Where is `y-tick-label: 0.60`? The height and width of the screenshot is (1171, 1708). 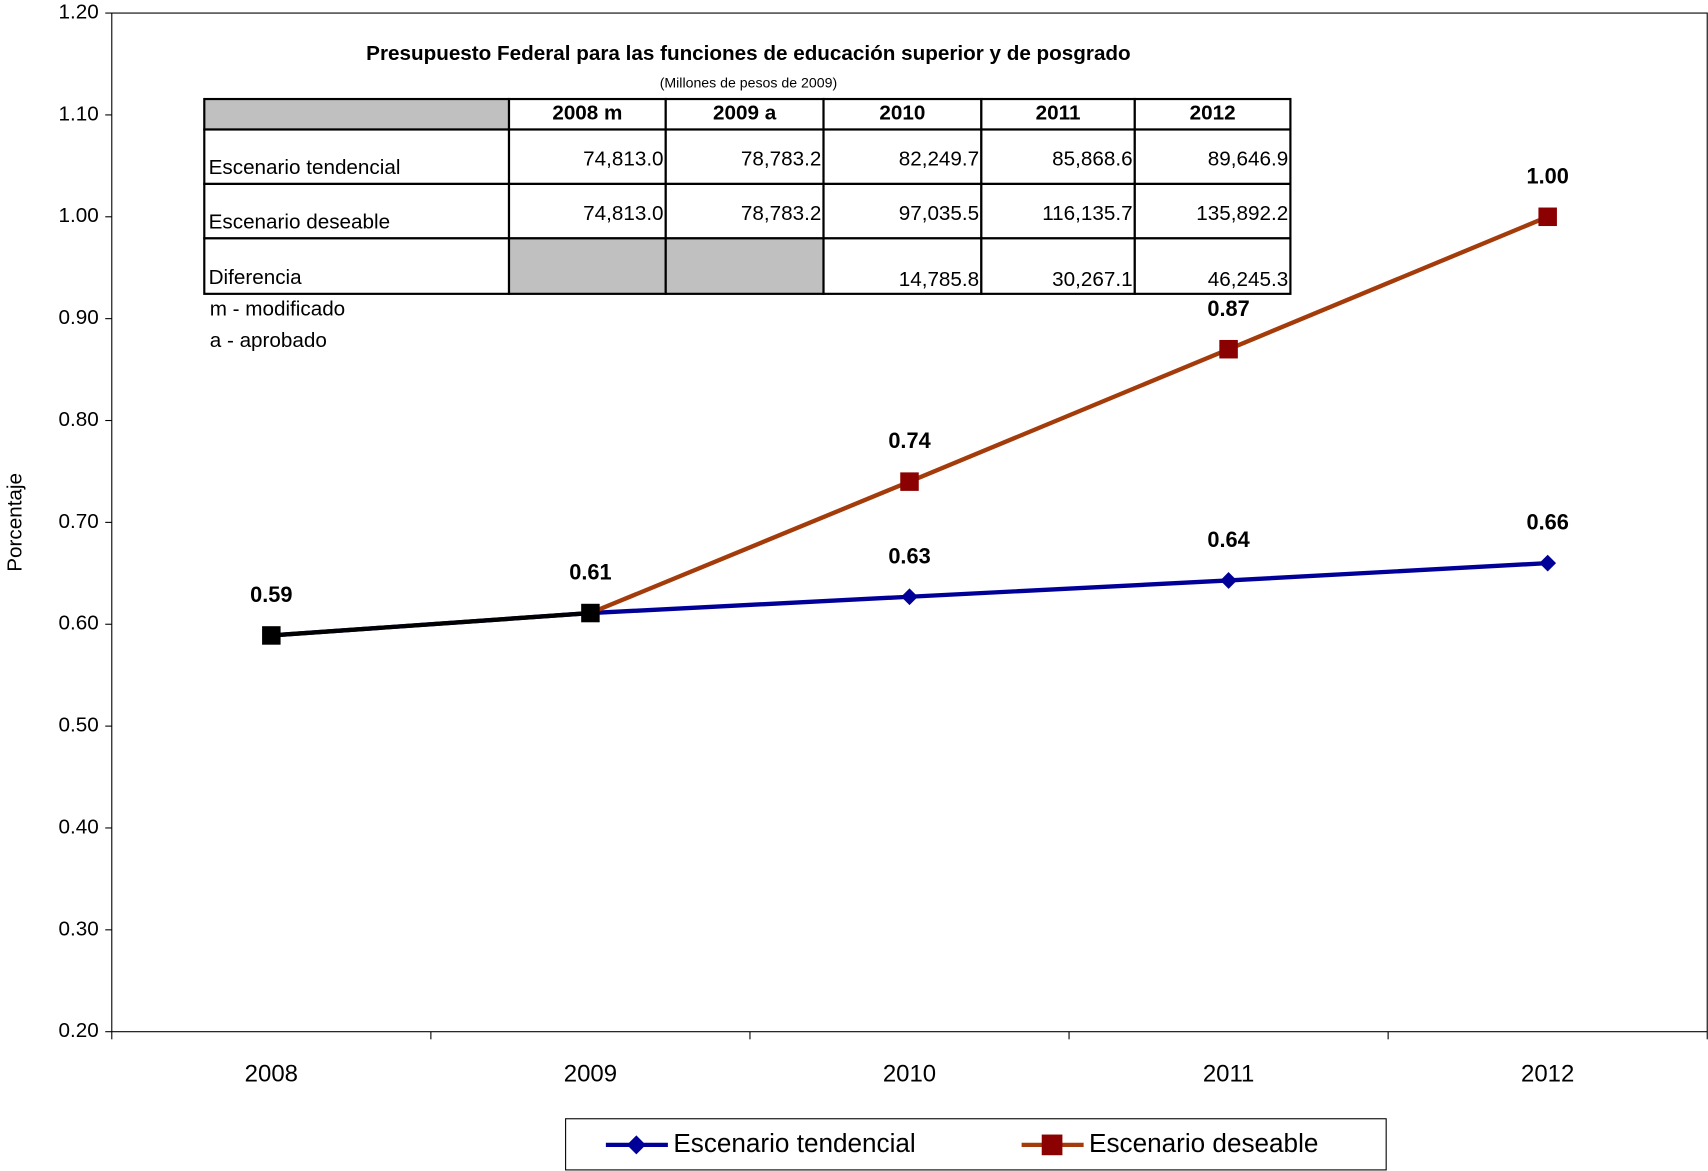
y-tick-label: 0.60 is located at coordinates (79, 623).